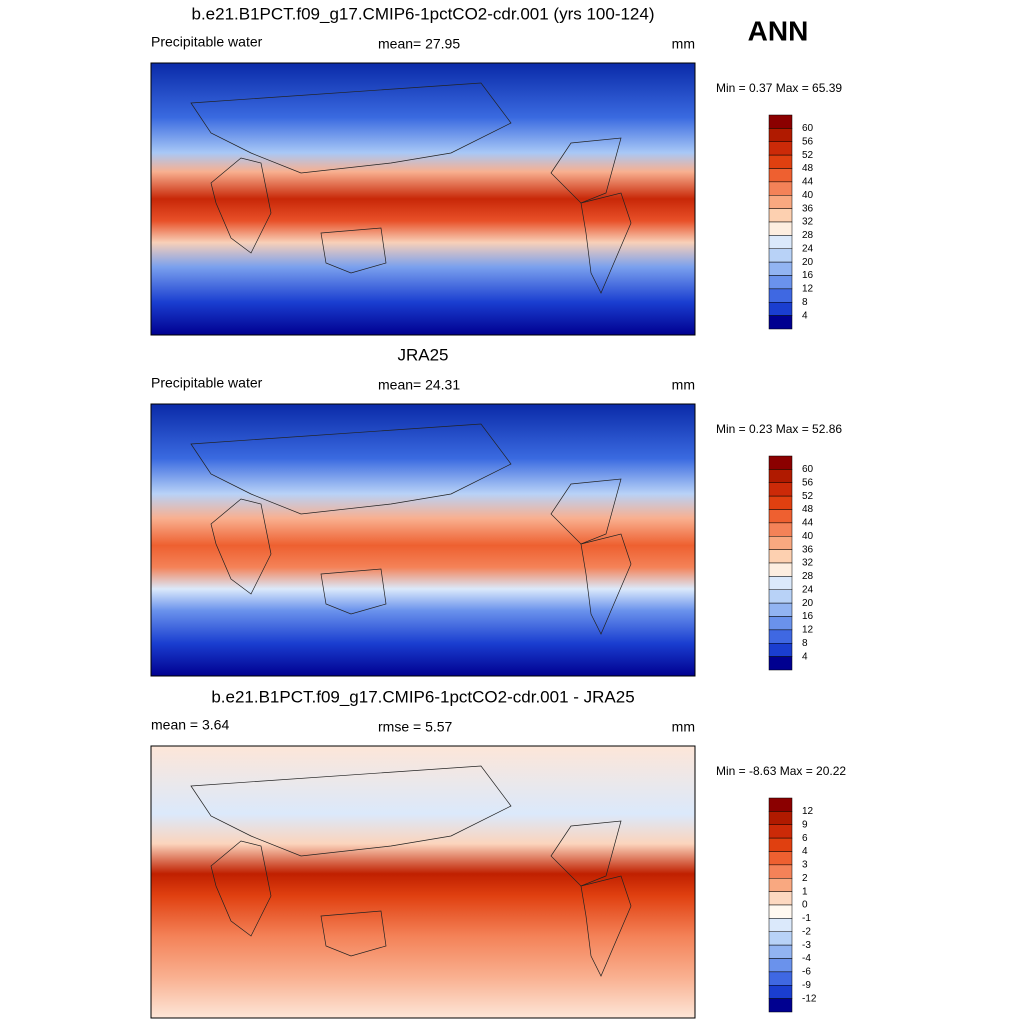  Describe the element at coordinates (419, 44) in the screenshot. I see `center-label: mean= 27.95` at that location.